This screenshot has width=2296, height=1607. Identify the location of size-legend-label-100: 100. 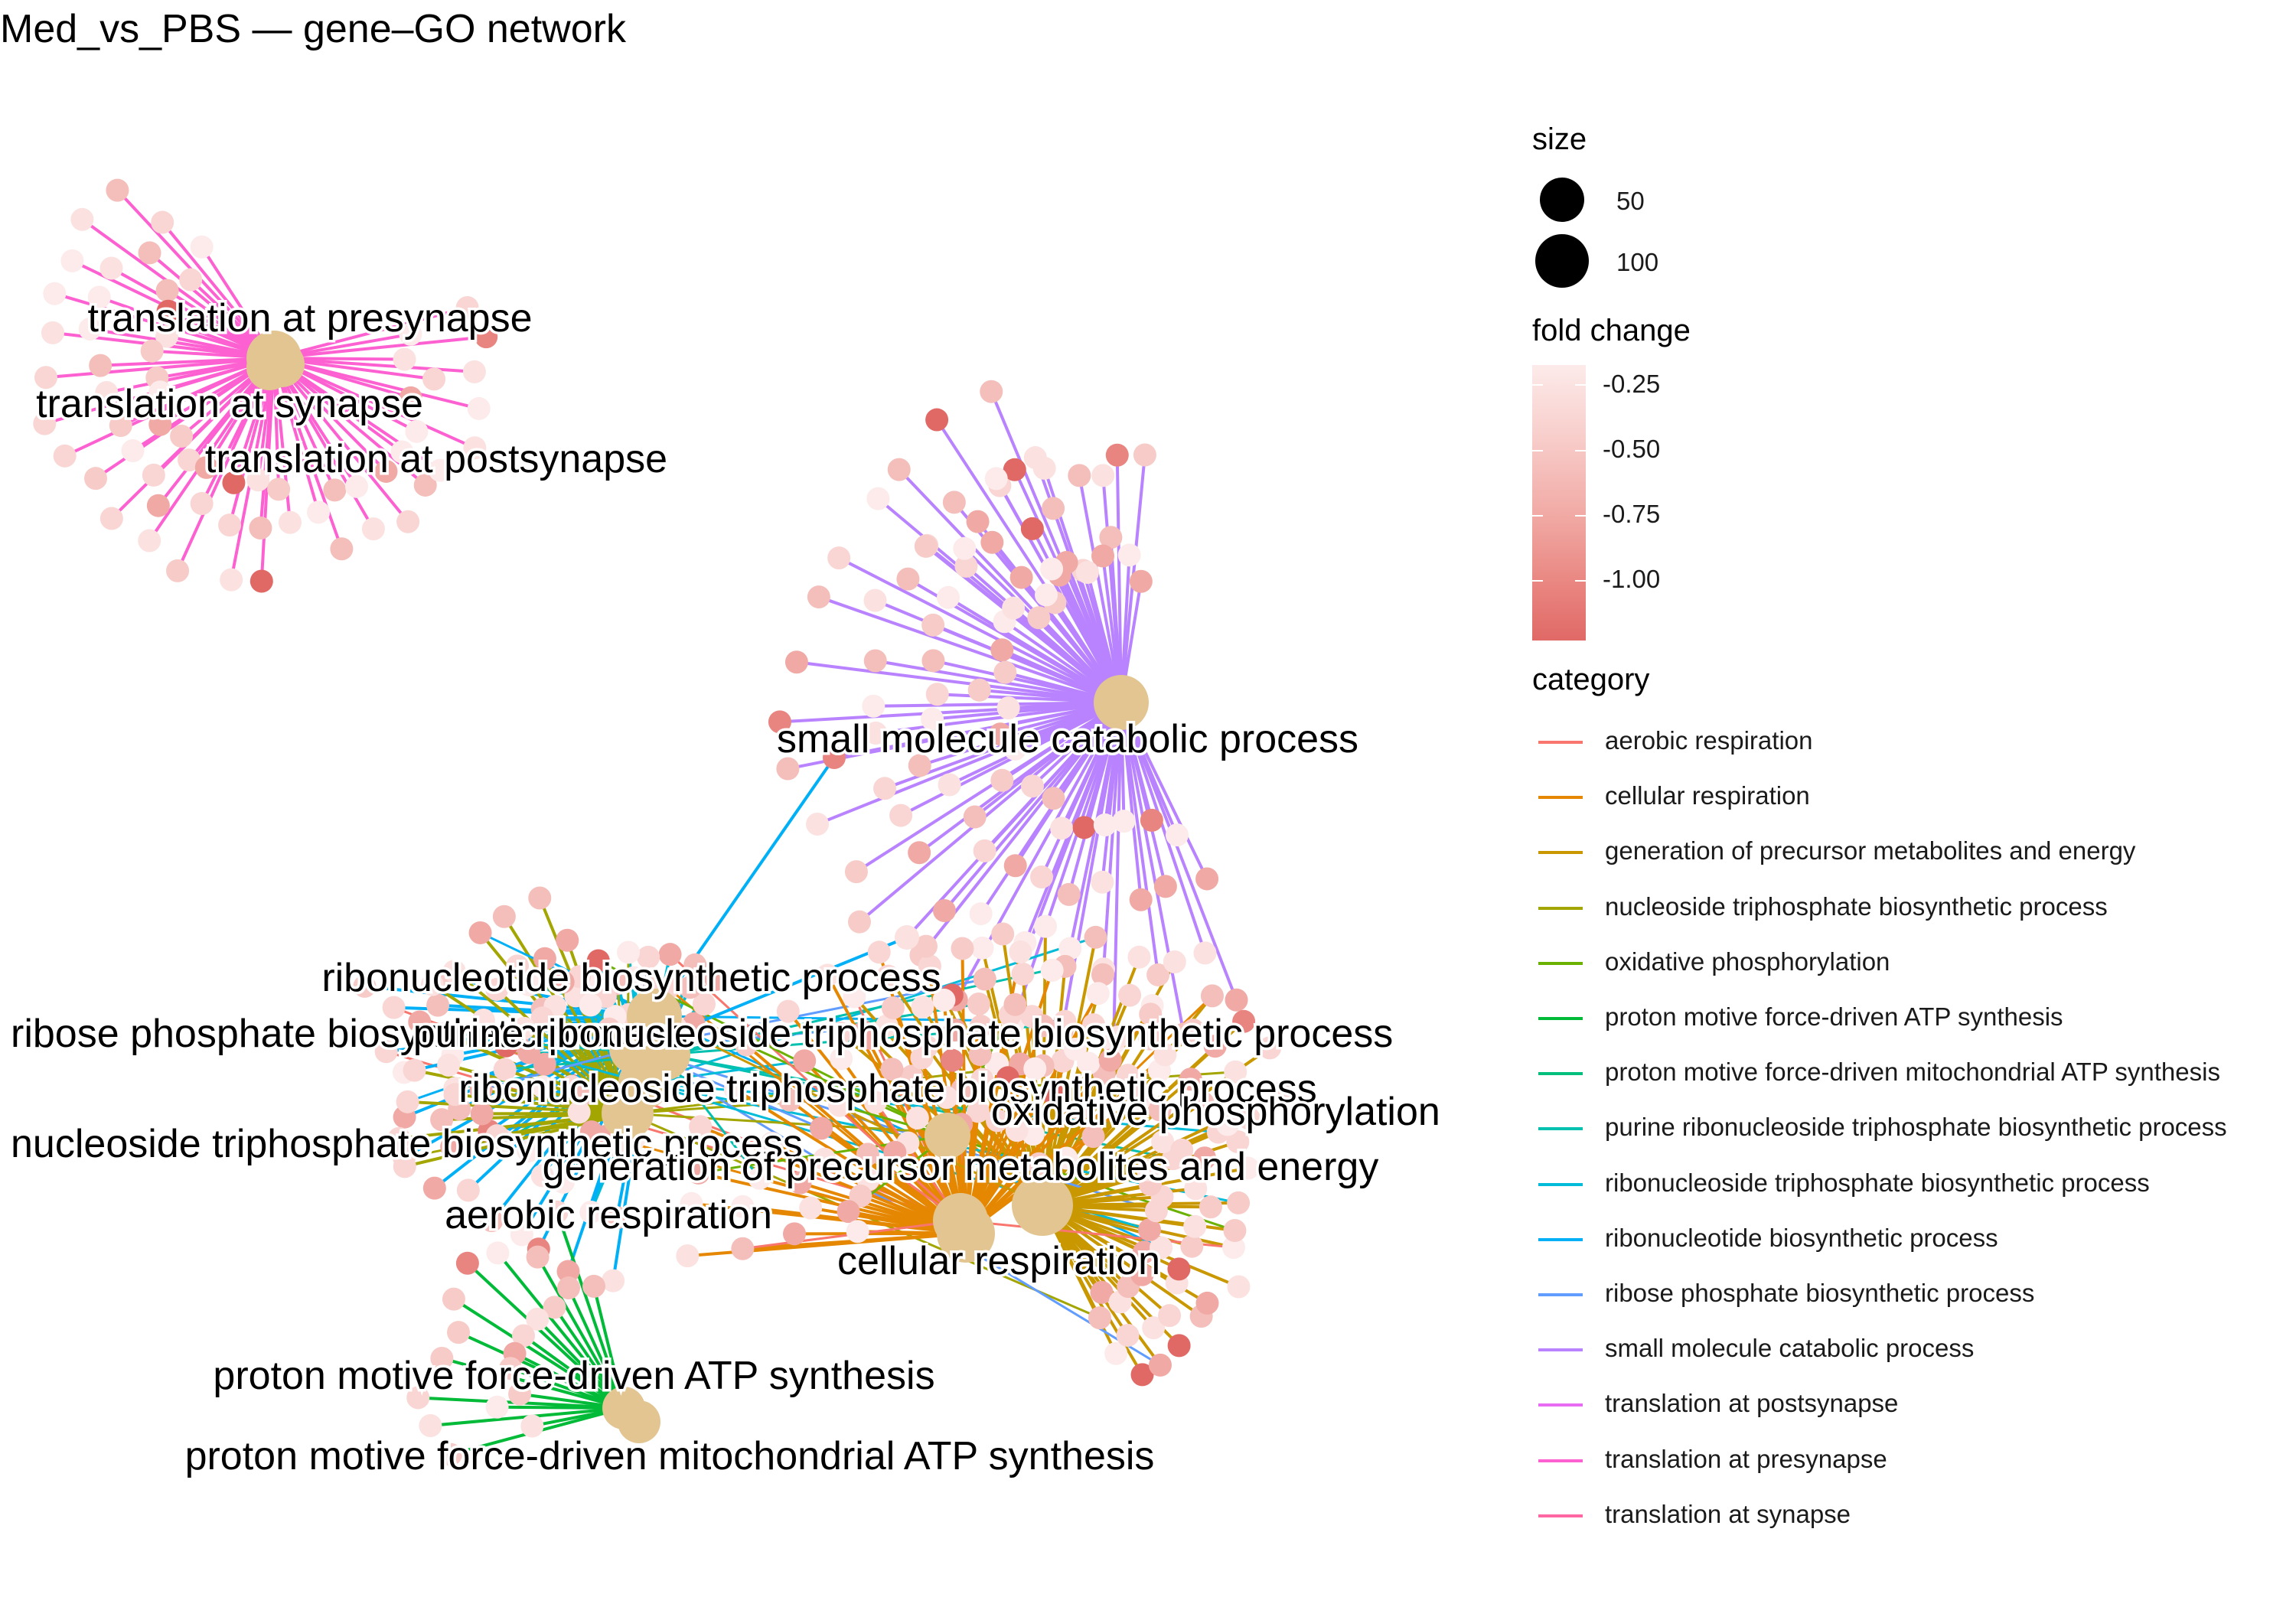
(1637, 262).